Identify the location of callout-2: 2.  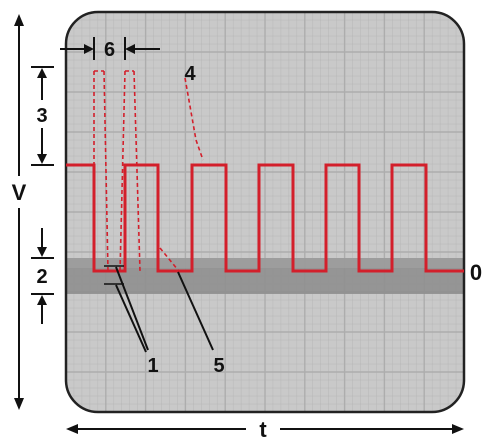
(41, 277).